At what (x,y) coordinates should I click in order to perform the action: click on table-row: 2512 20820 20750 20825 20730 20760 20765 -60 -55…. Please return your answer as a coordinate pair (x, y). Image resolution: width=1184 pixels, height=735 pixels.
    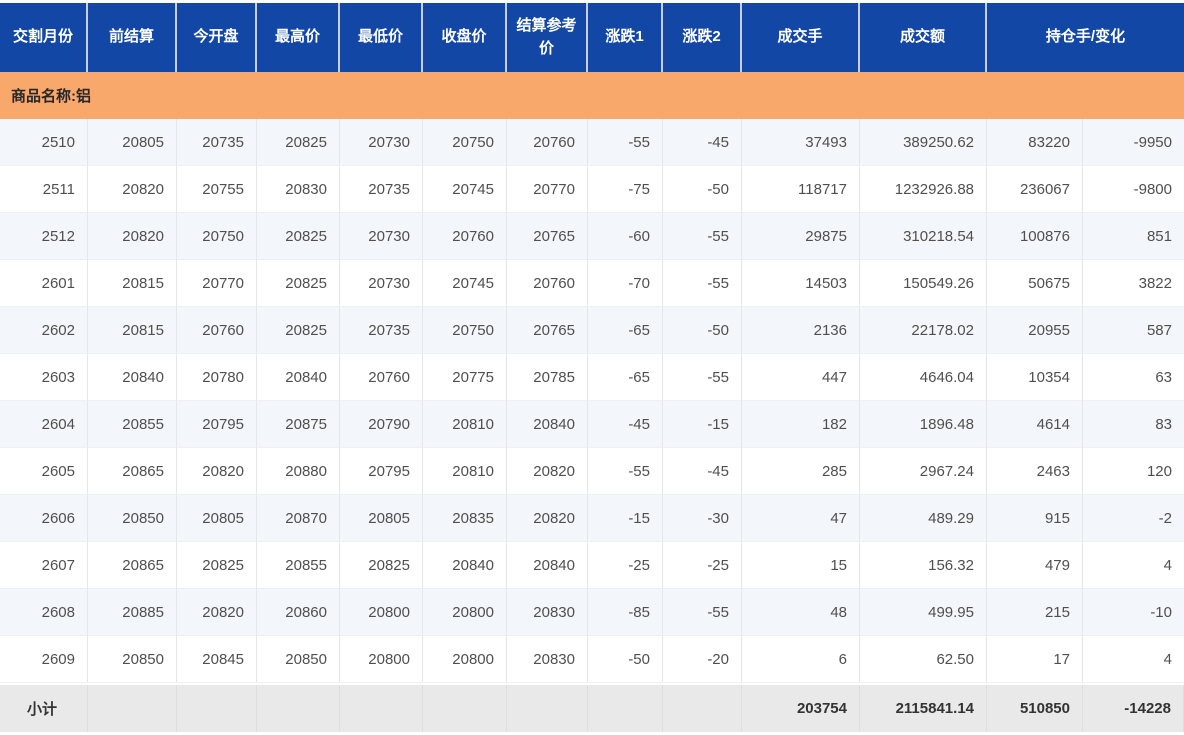
    Looking at the image, I should click on (592, 236).